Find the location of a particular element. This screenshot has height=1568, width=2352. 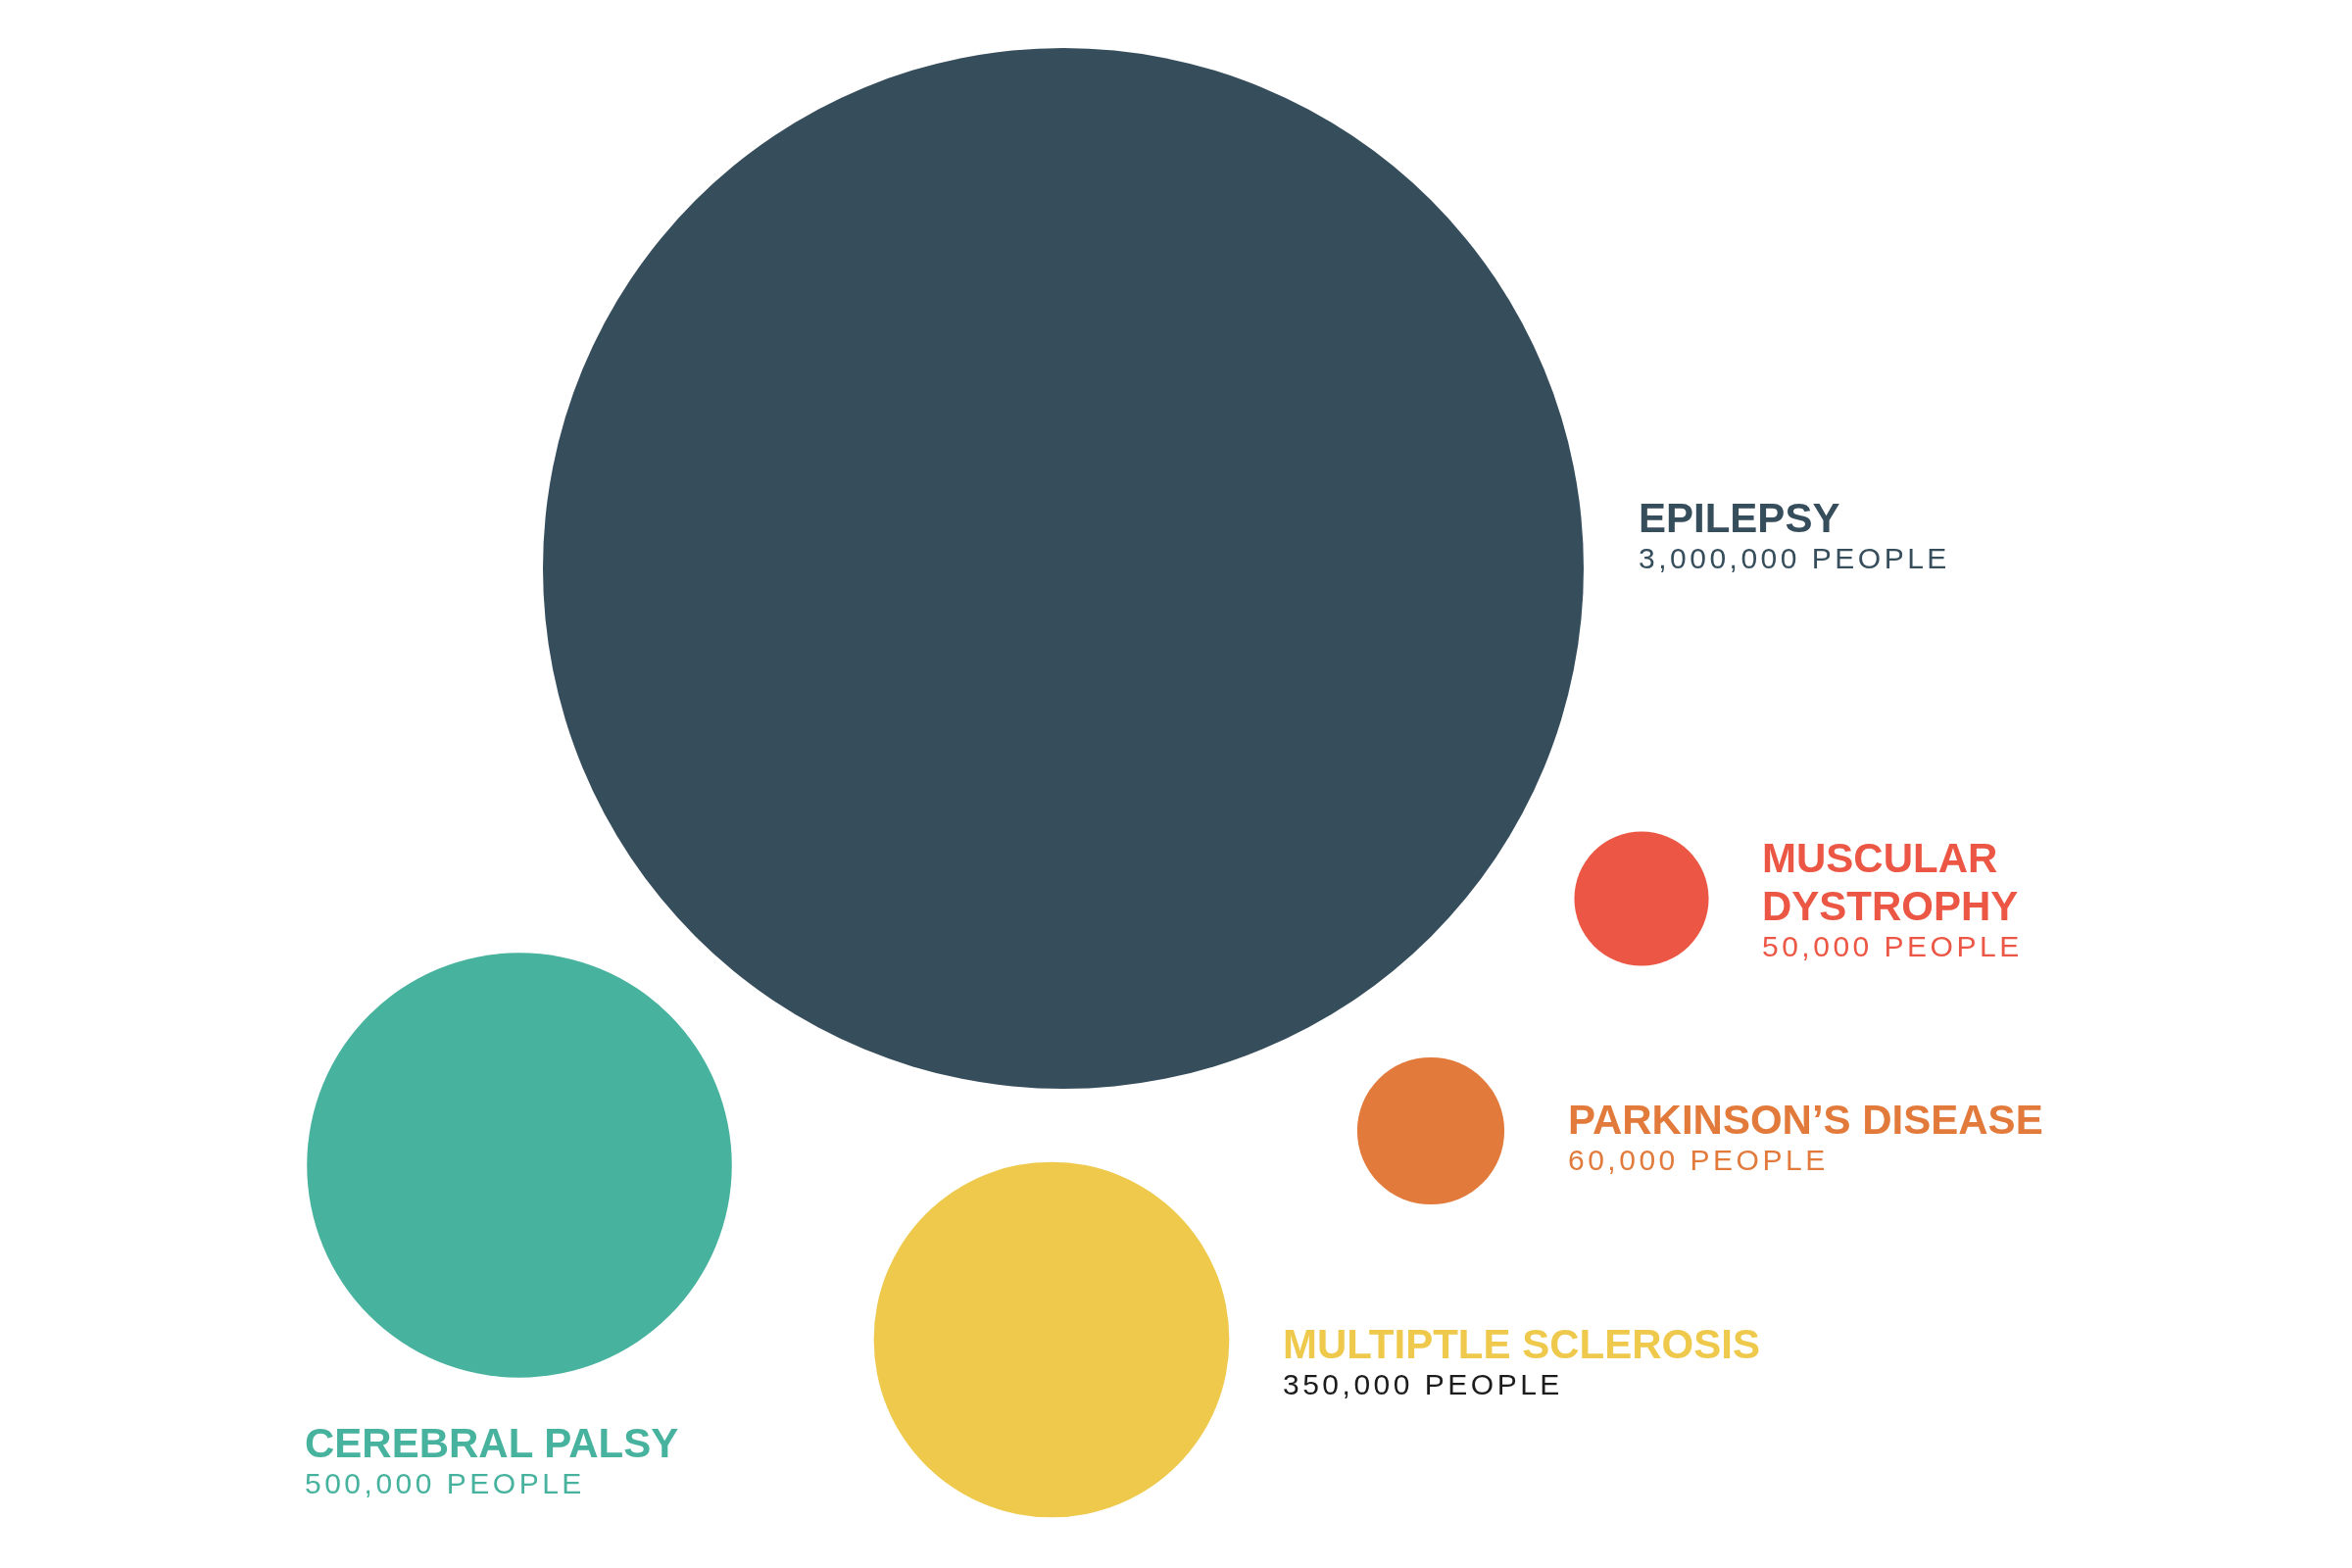

category-label: CEREBRAL PALSY is located at coordinates (492, 1443).